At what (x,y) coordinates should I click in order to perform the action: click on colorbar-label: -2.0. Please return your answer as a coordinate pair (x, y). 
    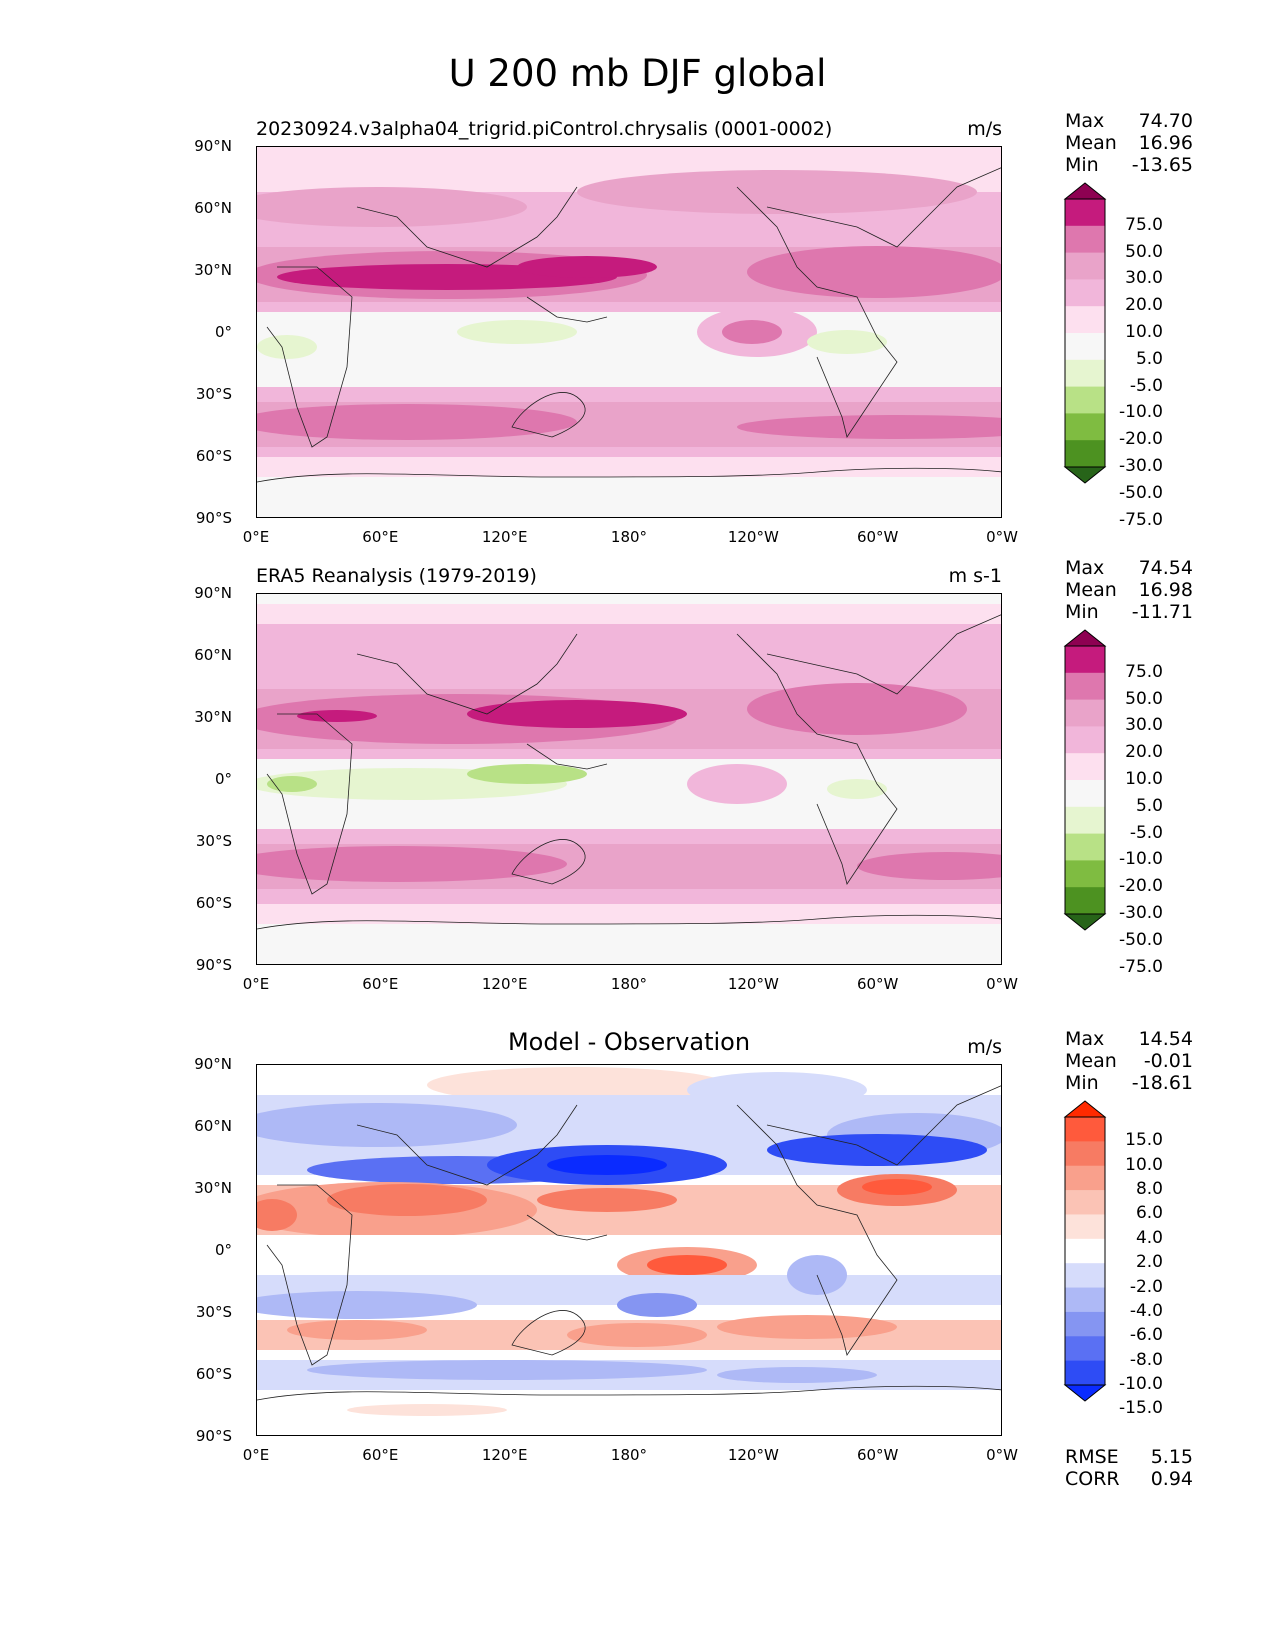
    Looking at the image, I should click on (1146, 1286).